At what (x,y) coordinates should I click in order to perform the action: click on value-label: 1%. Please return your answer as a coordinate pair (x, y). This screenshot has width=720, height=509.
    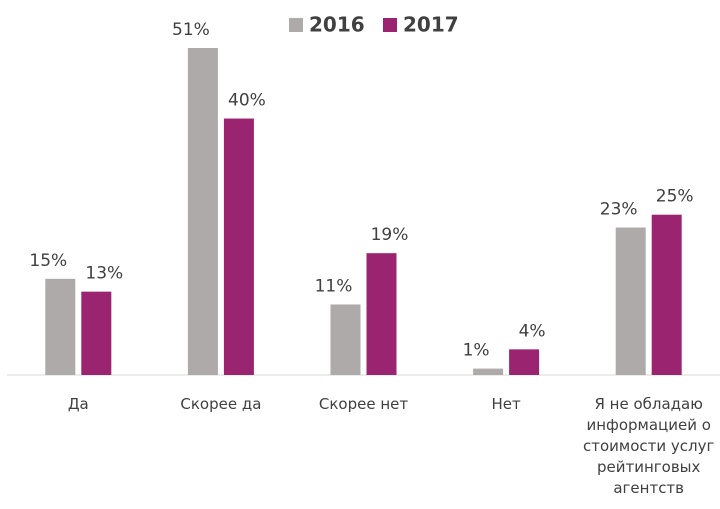
    Looking at the image, I should click on (476, 351).